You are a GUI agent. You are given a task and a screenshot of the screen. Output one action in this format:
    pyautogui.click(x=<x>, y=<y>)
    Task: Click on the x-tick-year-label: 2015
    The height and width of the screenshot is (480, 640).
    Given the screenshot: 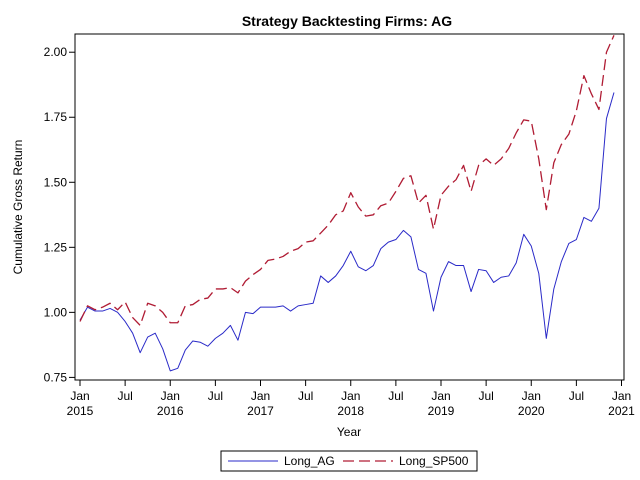 What is the action you would take?
    pyautogui.click(x=80, y=411)
    